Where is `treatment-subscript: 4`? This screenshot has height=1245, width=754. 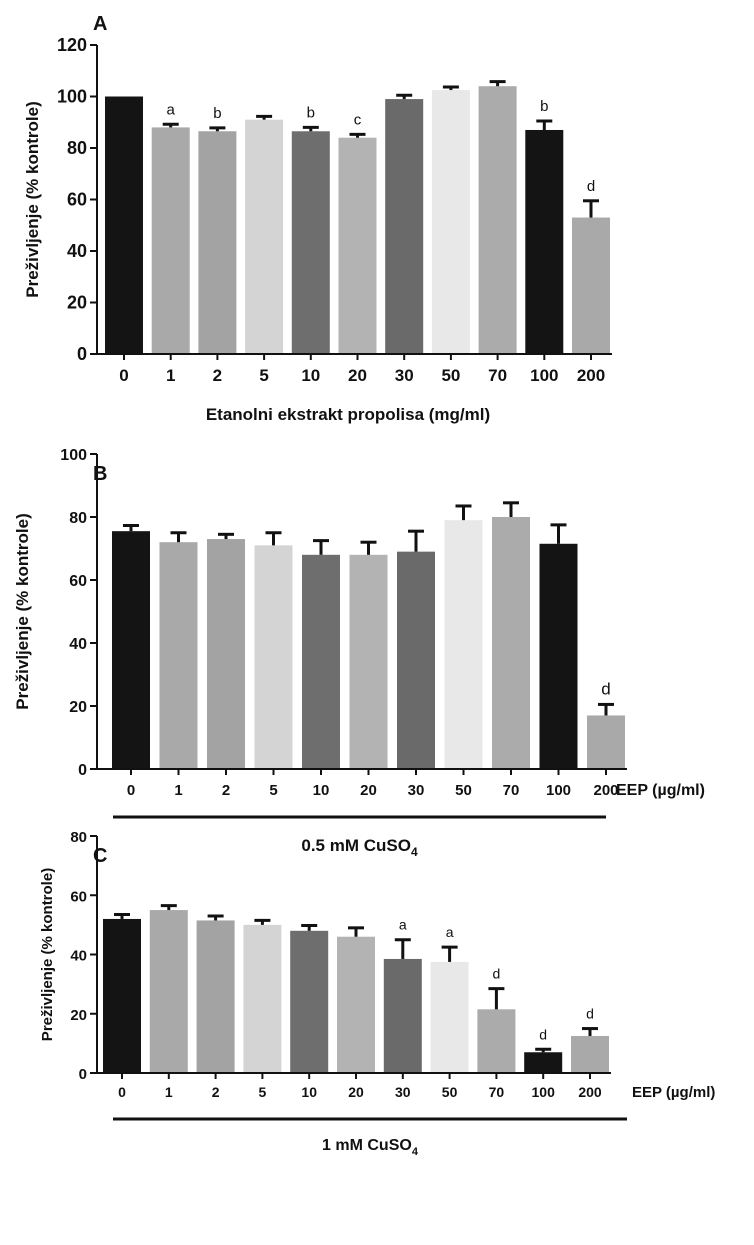
treatment-subscript: 4 is located at coordinates (415, 1152).